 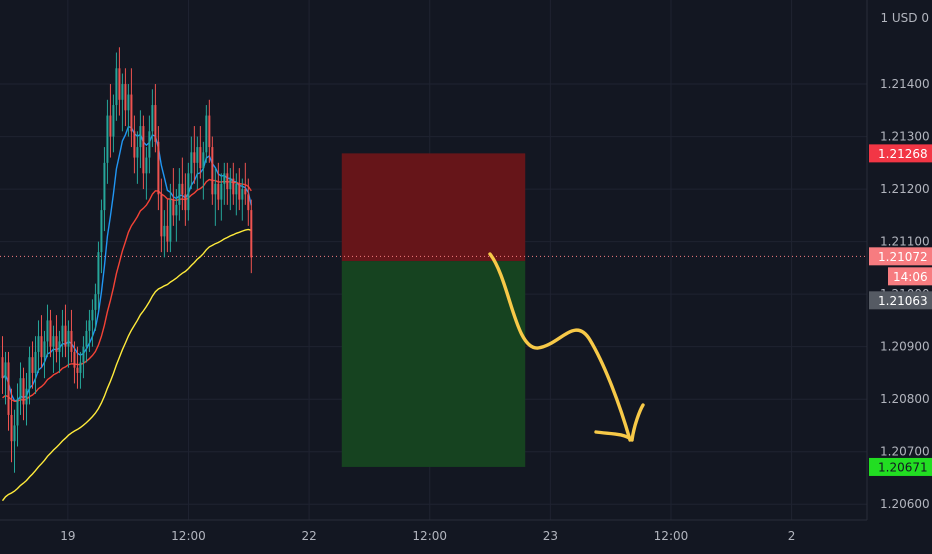 What do you see at coordinates (904, 18) in the screenshot?
I see `currency-label: 1 USD 0` at bounding box center [904, 18].